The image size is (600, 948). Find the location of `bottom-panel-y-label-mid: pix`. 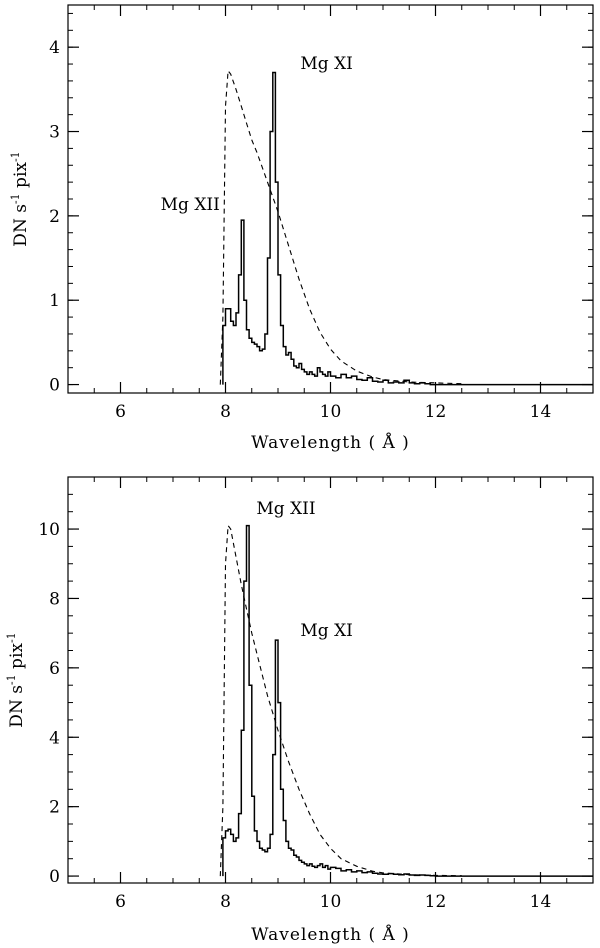

bottom-panel-y-label-mid: pix is located at coordinates (17, 659).